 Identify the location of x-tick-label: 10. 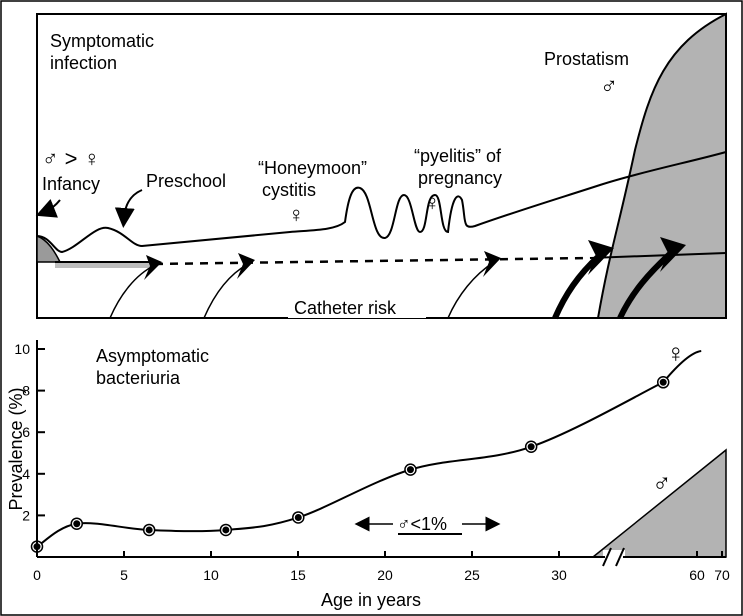
(211, 575).